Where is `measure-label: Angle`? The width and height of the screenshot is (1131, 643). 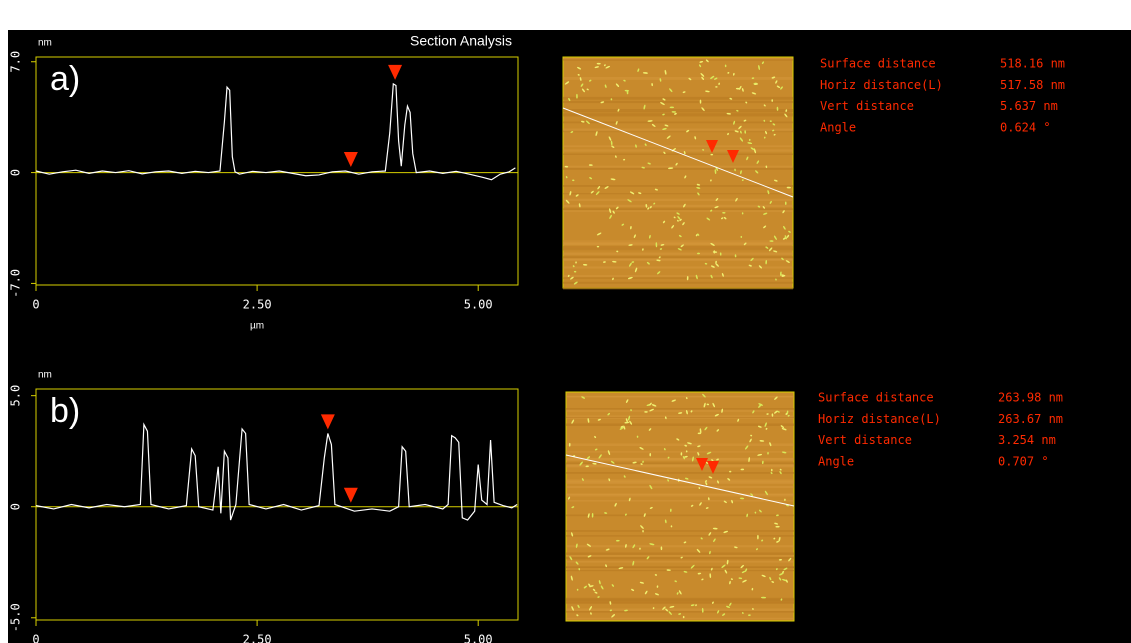 measure-label: Angle is located at coordinates (836, 461).